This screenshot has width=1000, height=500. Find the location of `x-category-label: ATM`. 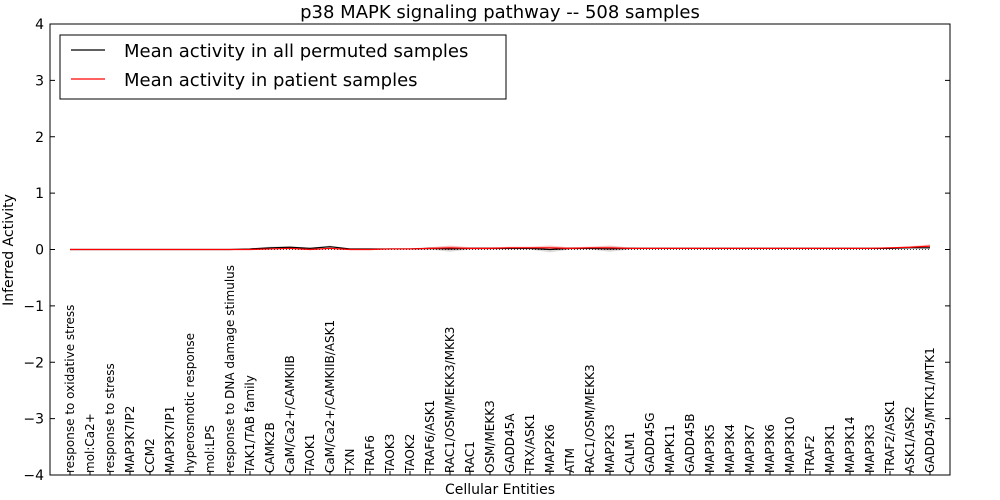

x-category-label: ATM is located at coordinates (570, 460).